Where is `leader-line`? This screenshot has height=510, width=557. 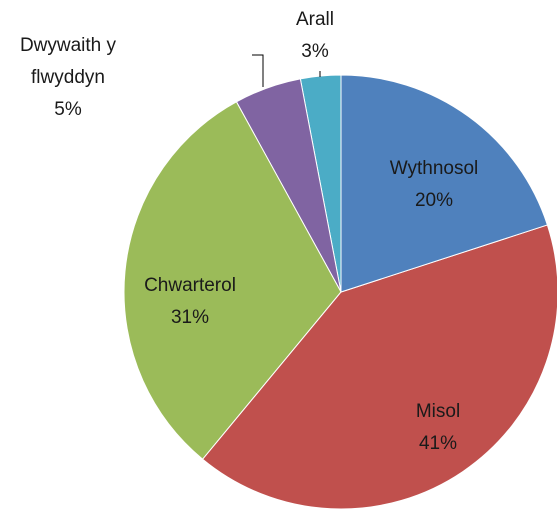
leader-line is located at coordinates (258, 70).